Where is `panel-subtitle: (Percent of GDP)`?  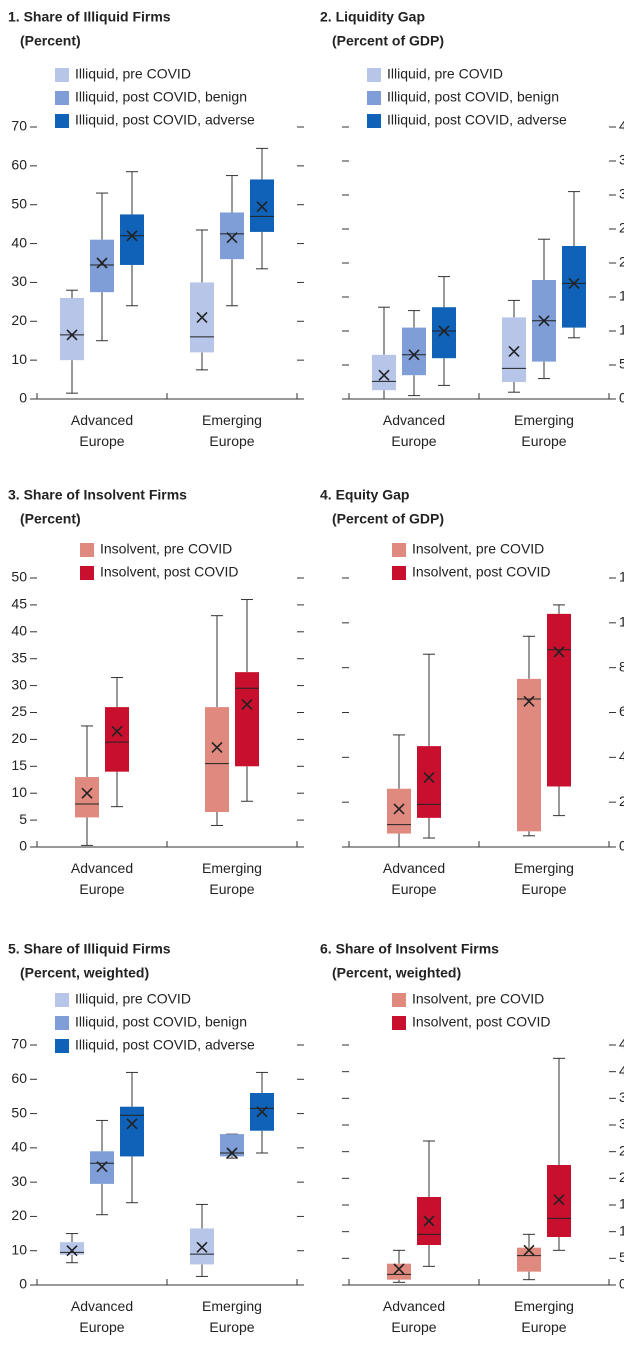
panel-subtitle: (Percent of GDP) is located at coordinates (388, 41).